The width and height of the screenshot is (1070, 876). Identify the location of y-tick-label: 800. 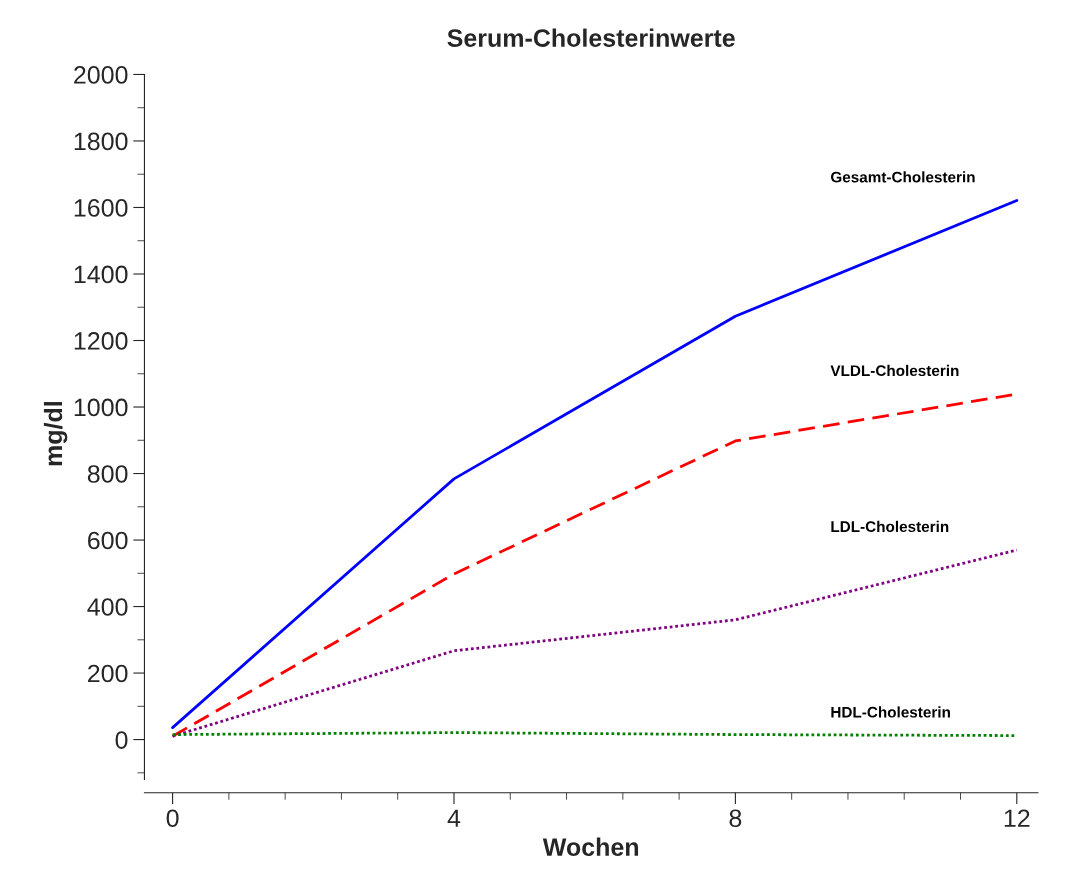
(107, 474).